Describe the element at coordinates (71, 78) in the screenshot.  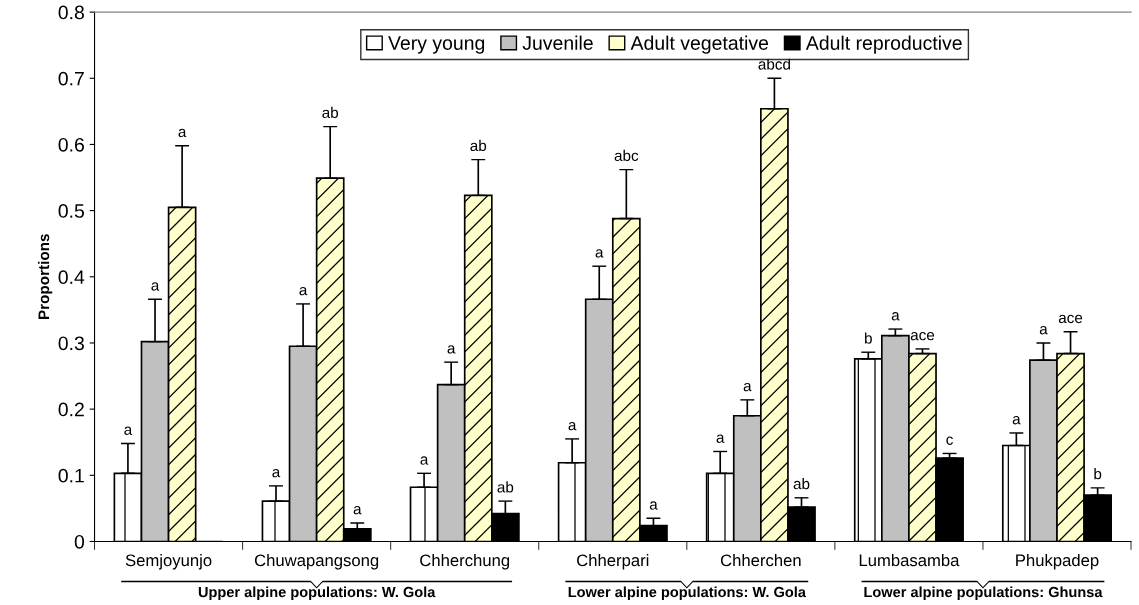
I see `y-tick-label: 0.7` at that location.